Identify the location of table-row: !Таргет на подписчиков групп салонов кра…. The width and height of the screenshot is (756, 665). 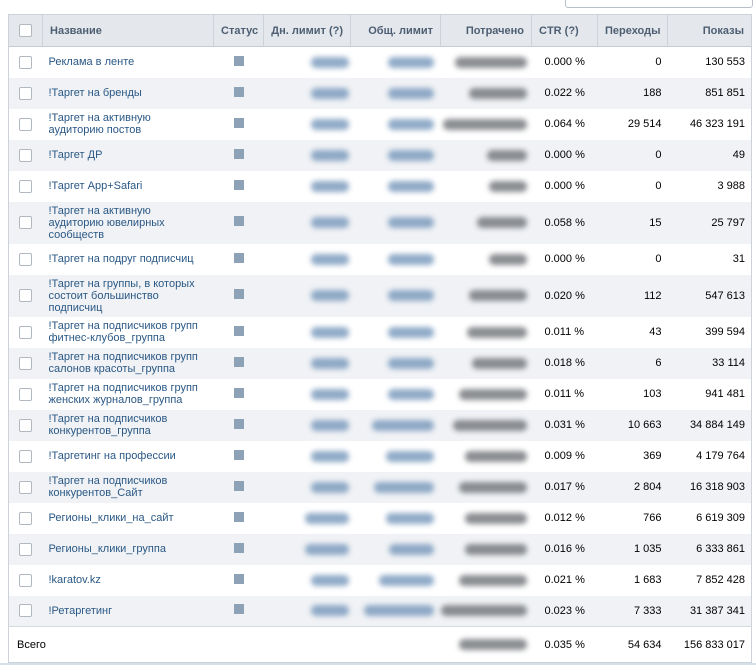
(380, 363).